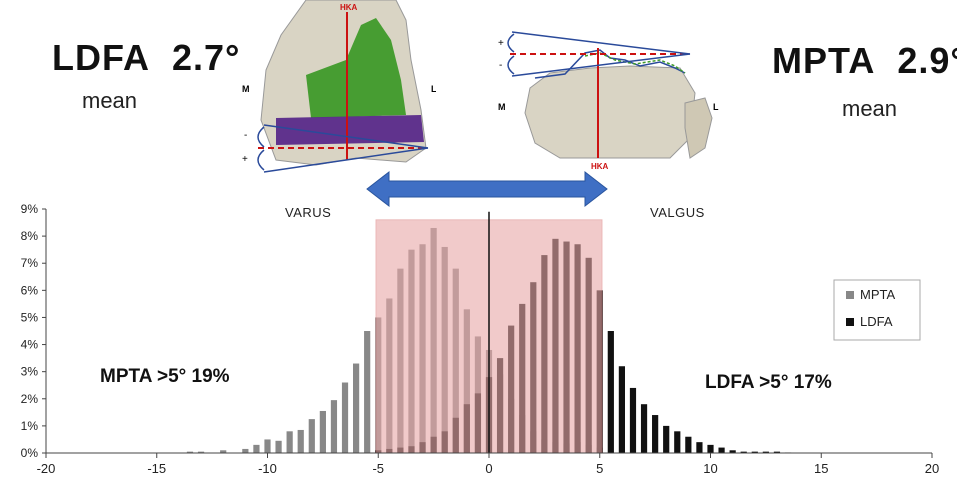 The image size is (957, 486). Describe the element at coordinates (876, 321) in the screenshot. I see `legend-label-ldfa: LDFA` at that location.